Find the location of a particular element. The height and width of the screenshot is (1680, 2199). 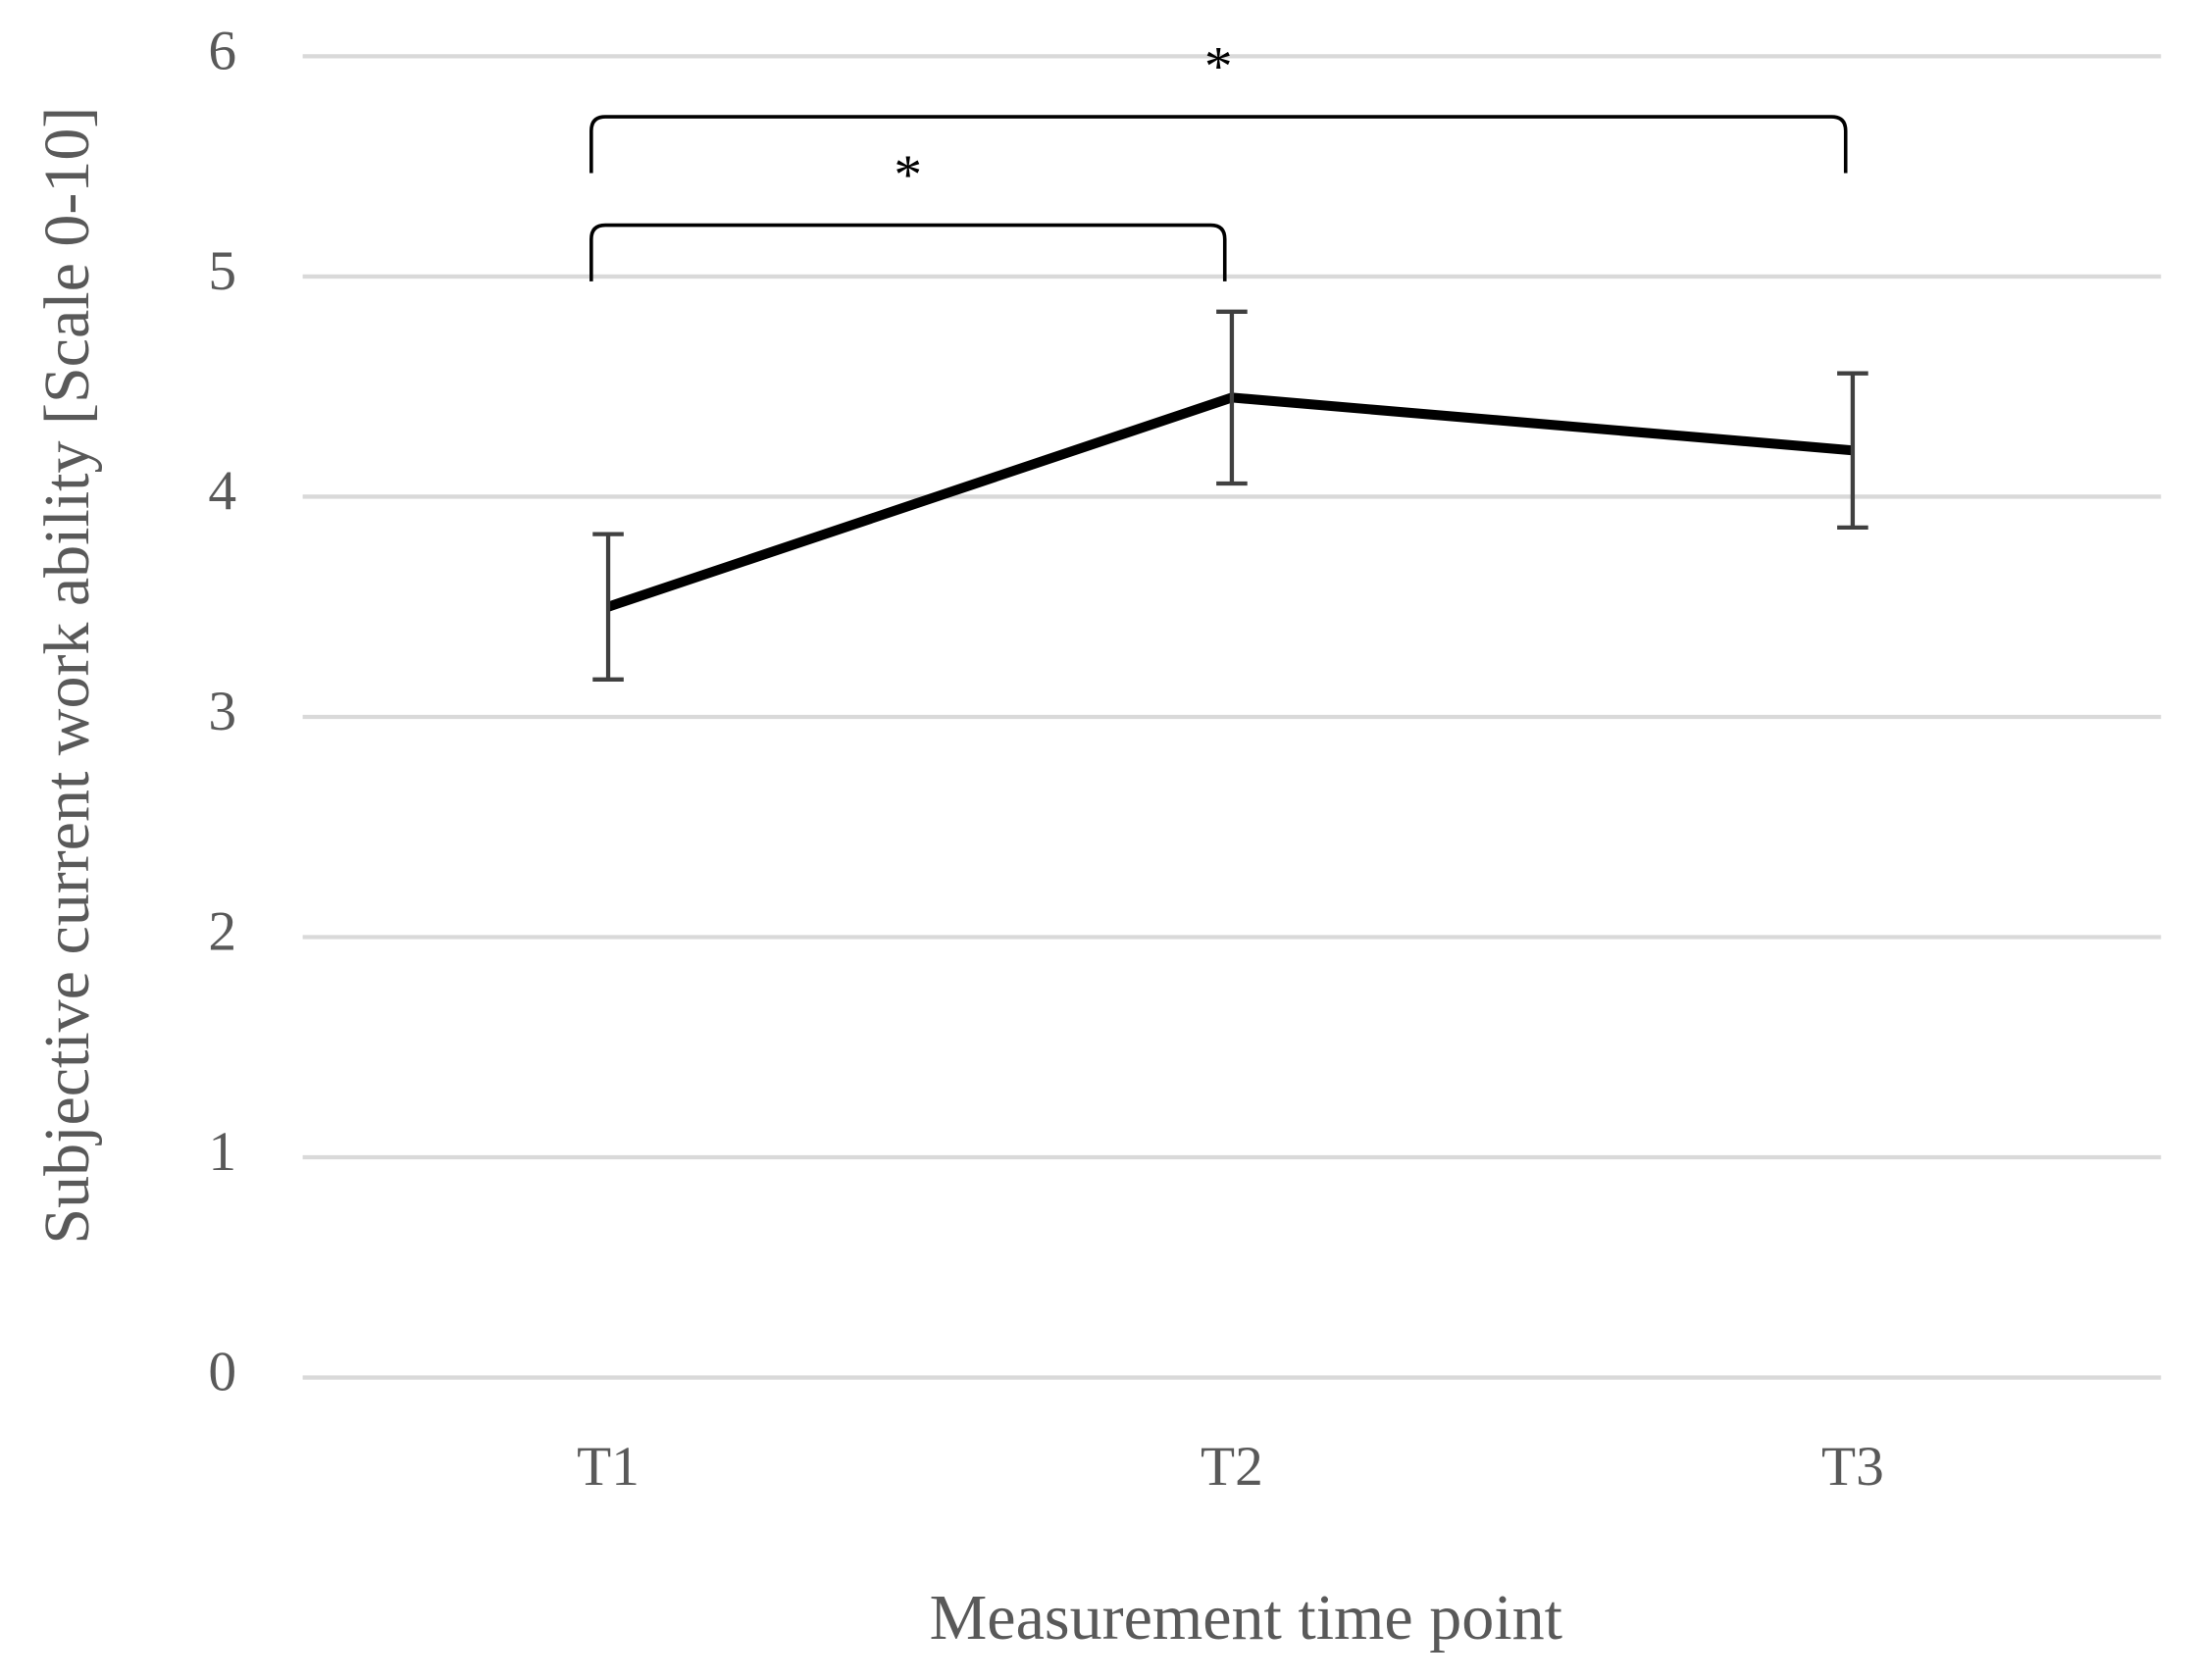

y-tick-label: 0 is located at coordinates (222, 1372).